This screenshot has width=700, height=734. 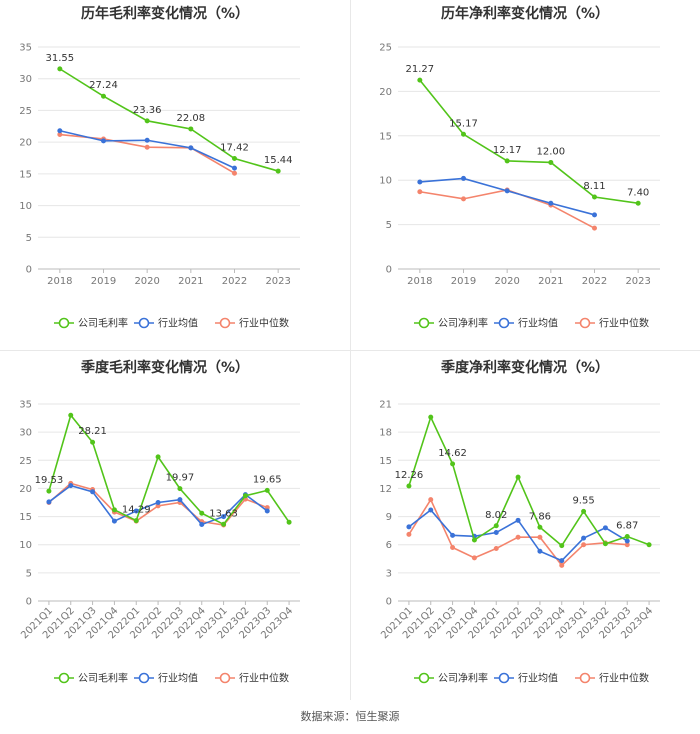 I want to click on quarterly-net-legend-label: 公司净利率, so click(x=463, y=678).